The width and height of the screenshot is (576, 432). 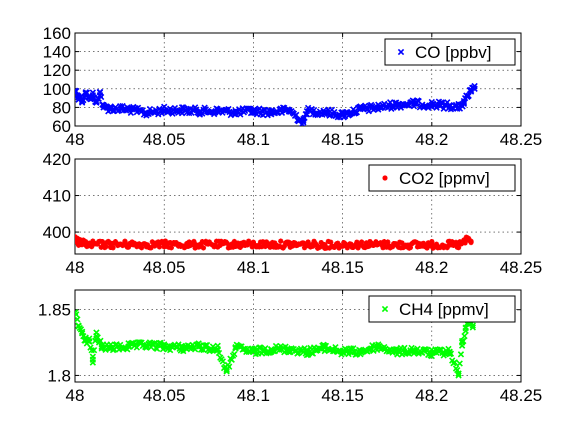 I want to click on ch4-xtick-label: 48.2, so click(x=431, y=395).